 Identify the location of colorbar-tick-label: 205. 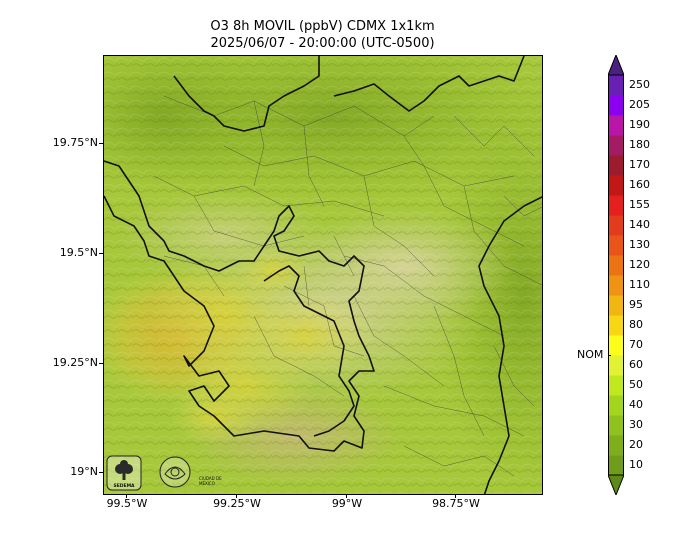
(639, 104).